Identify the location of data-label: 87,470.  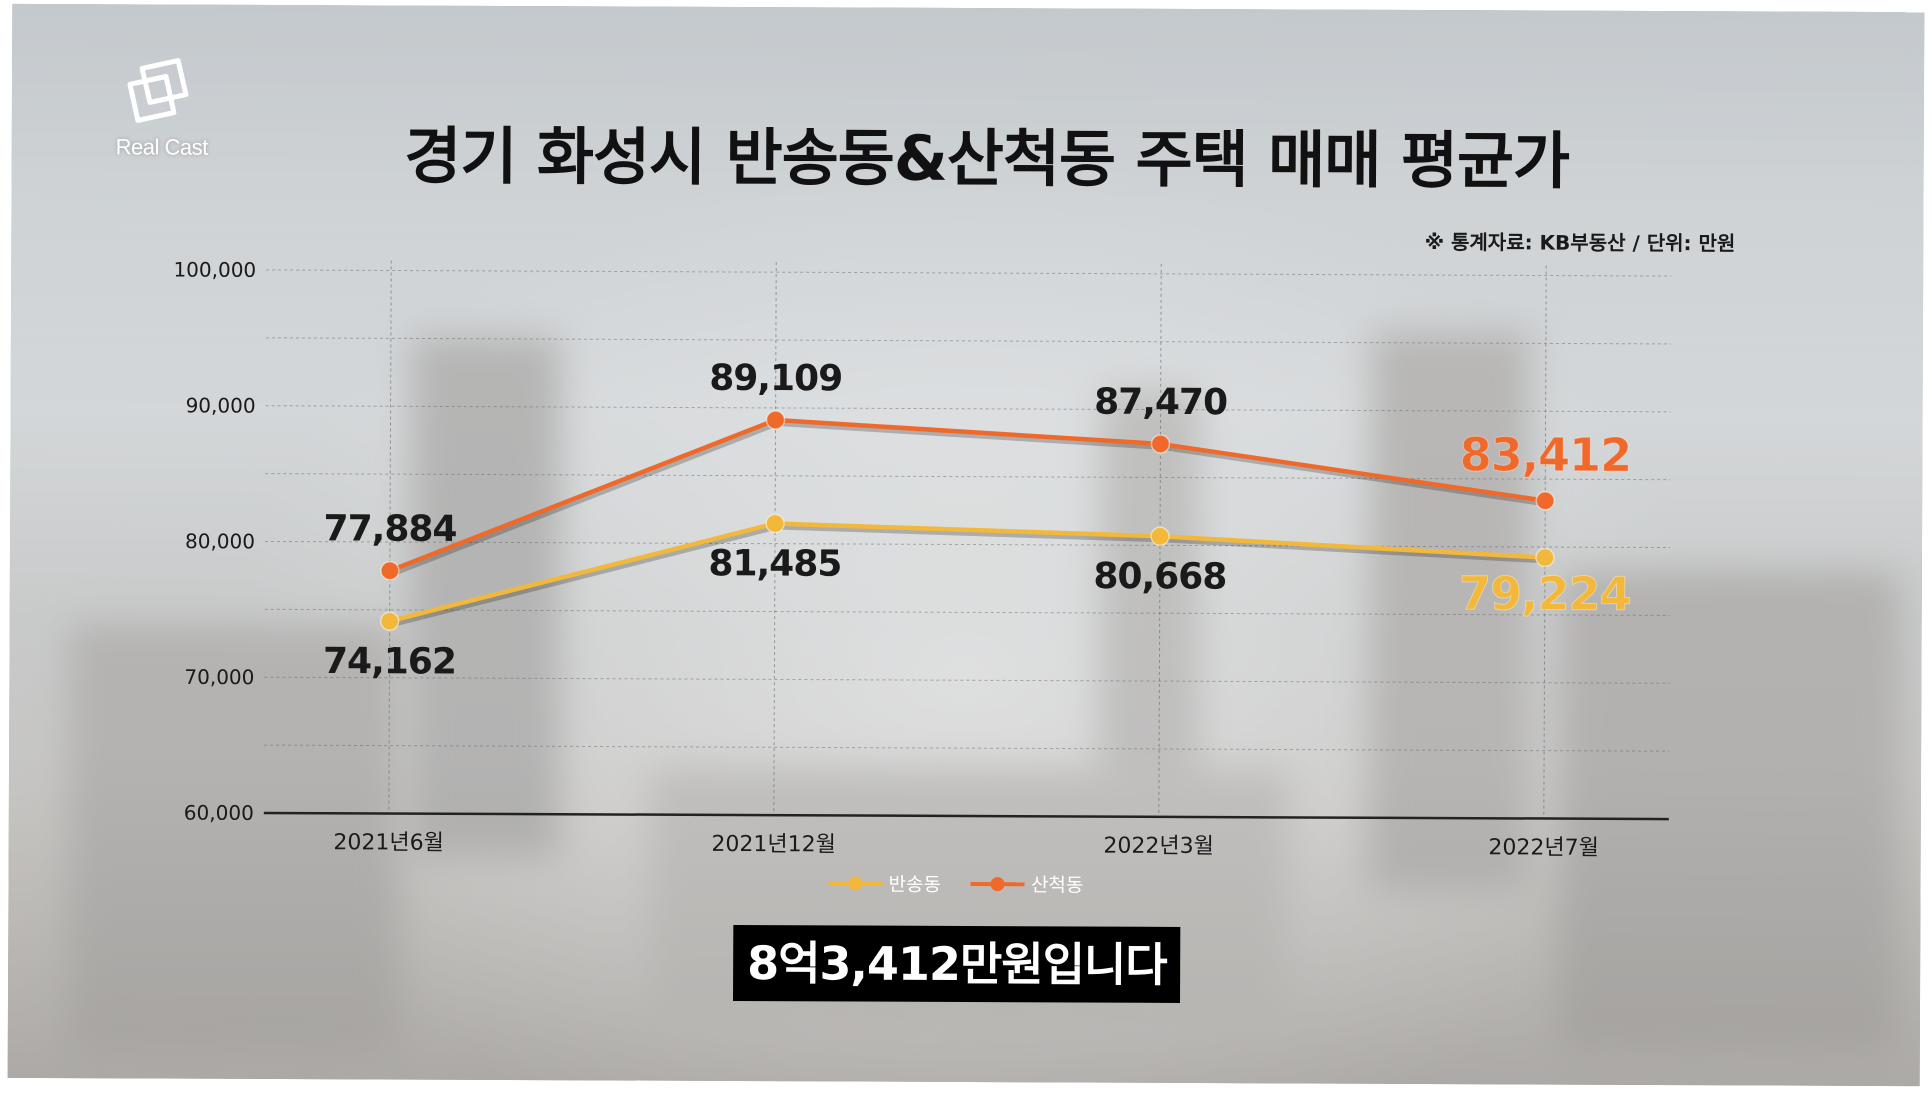
(1160, 403).